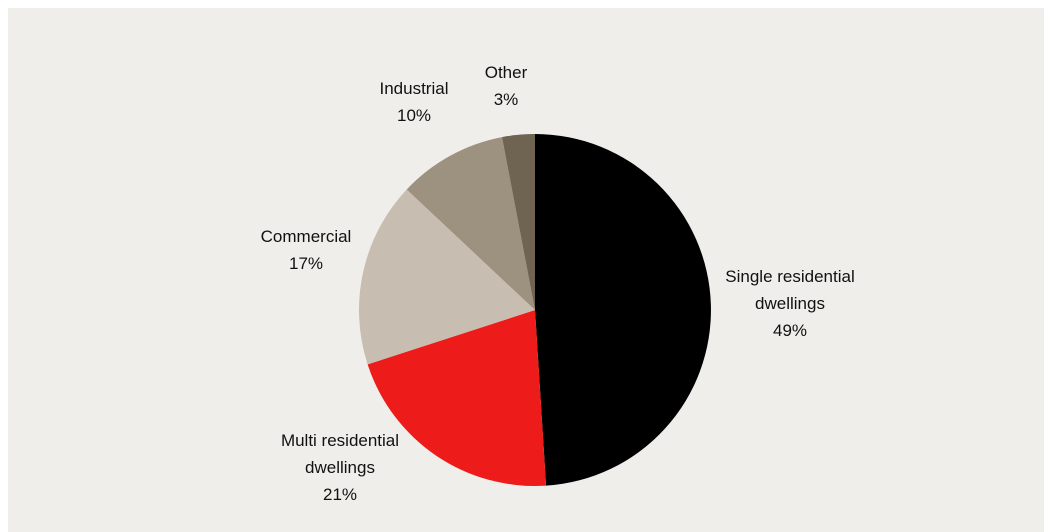 Image resolution: width=1052 pixels, height=532 pixels. I want to click on slice-value-label: 49%, so click(790, 330).